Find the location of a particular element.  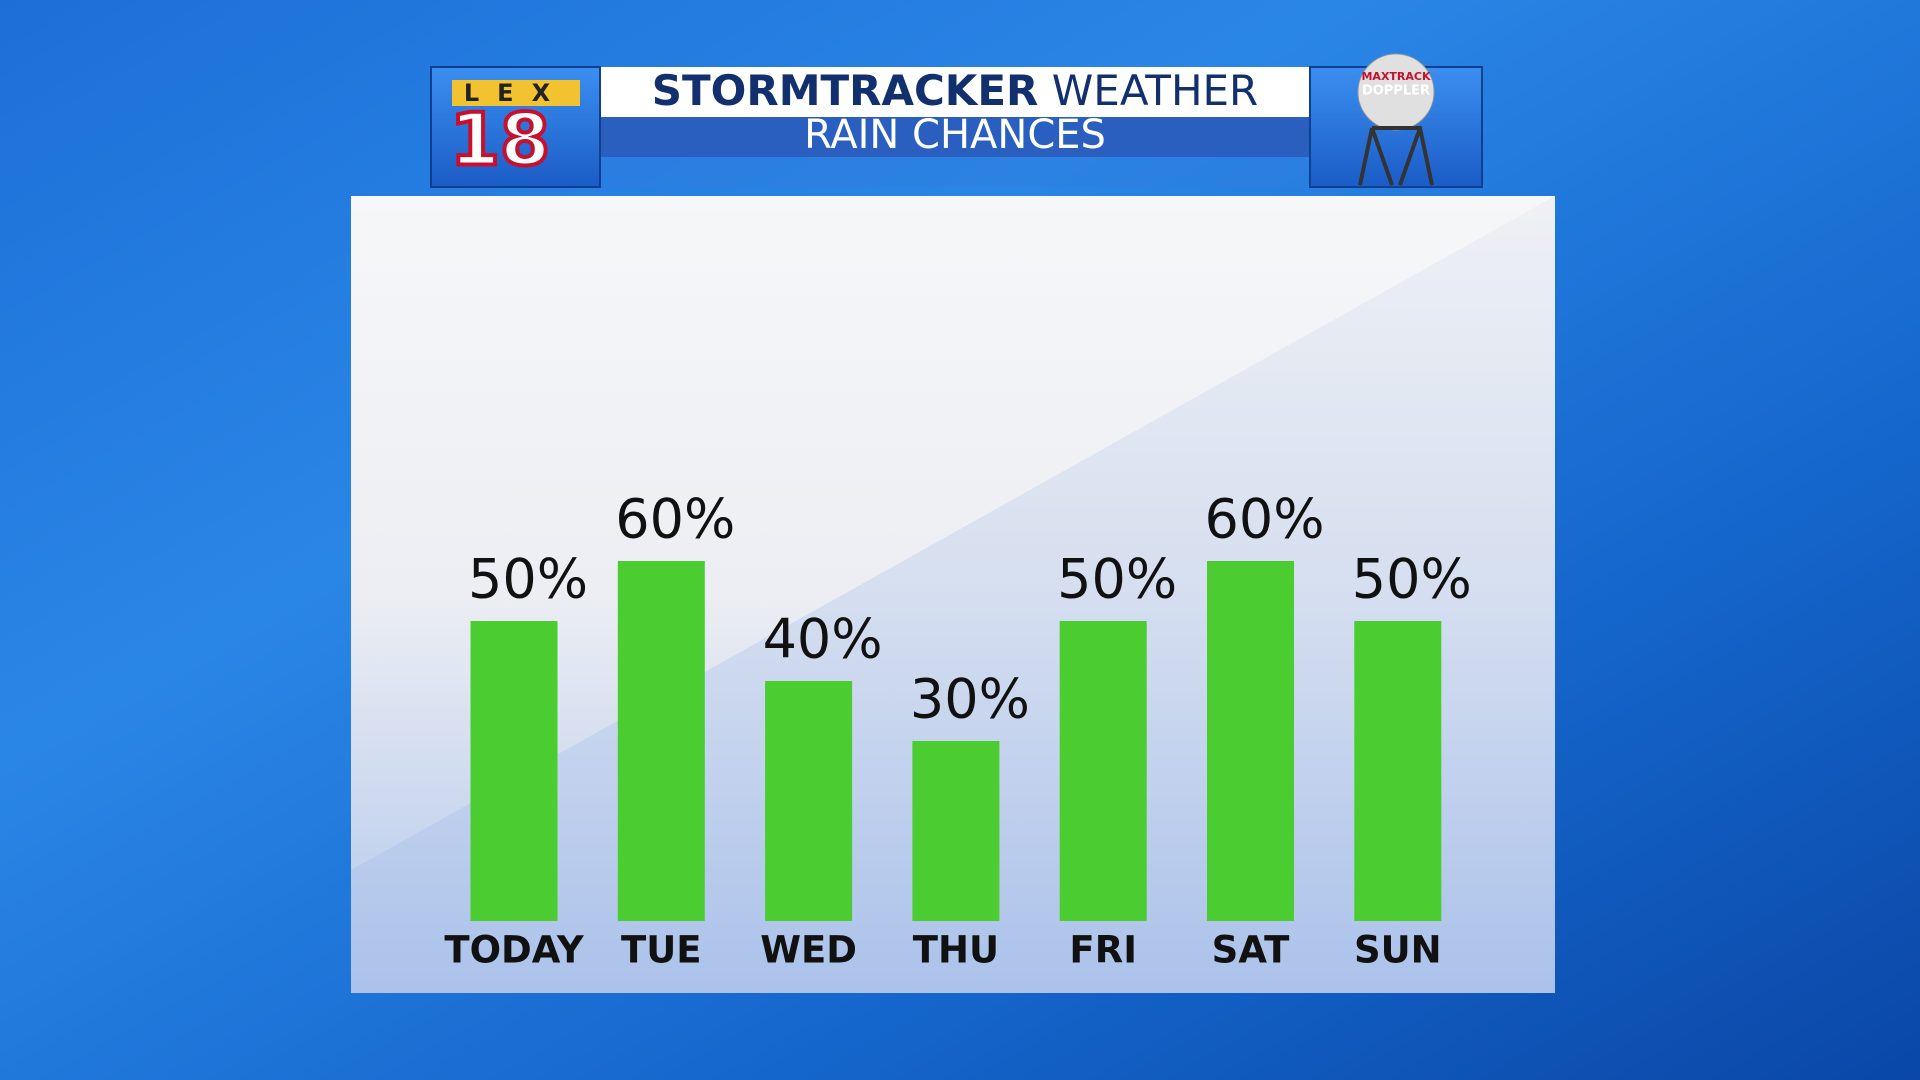

radar-brand: DOPPLER is located at coordinates (1396, 91).